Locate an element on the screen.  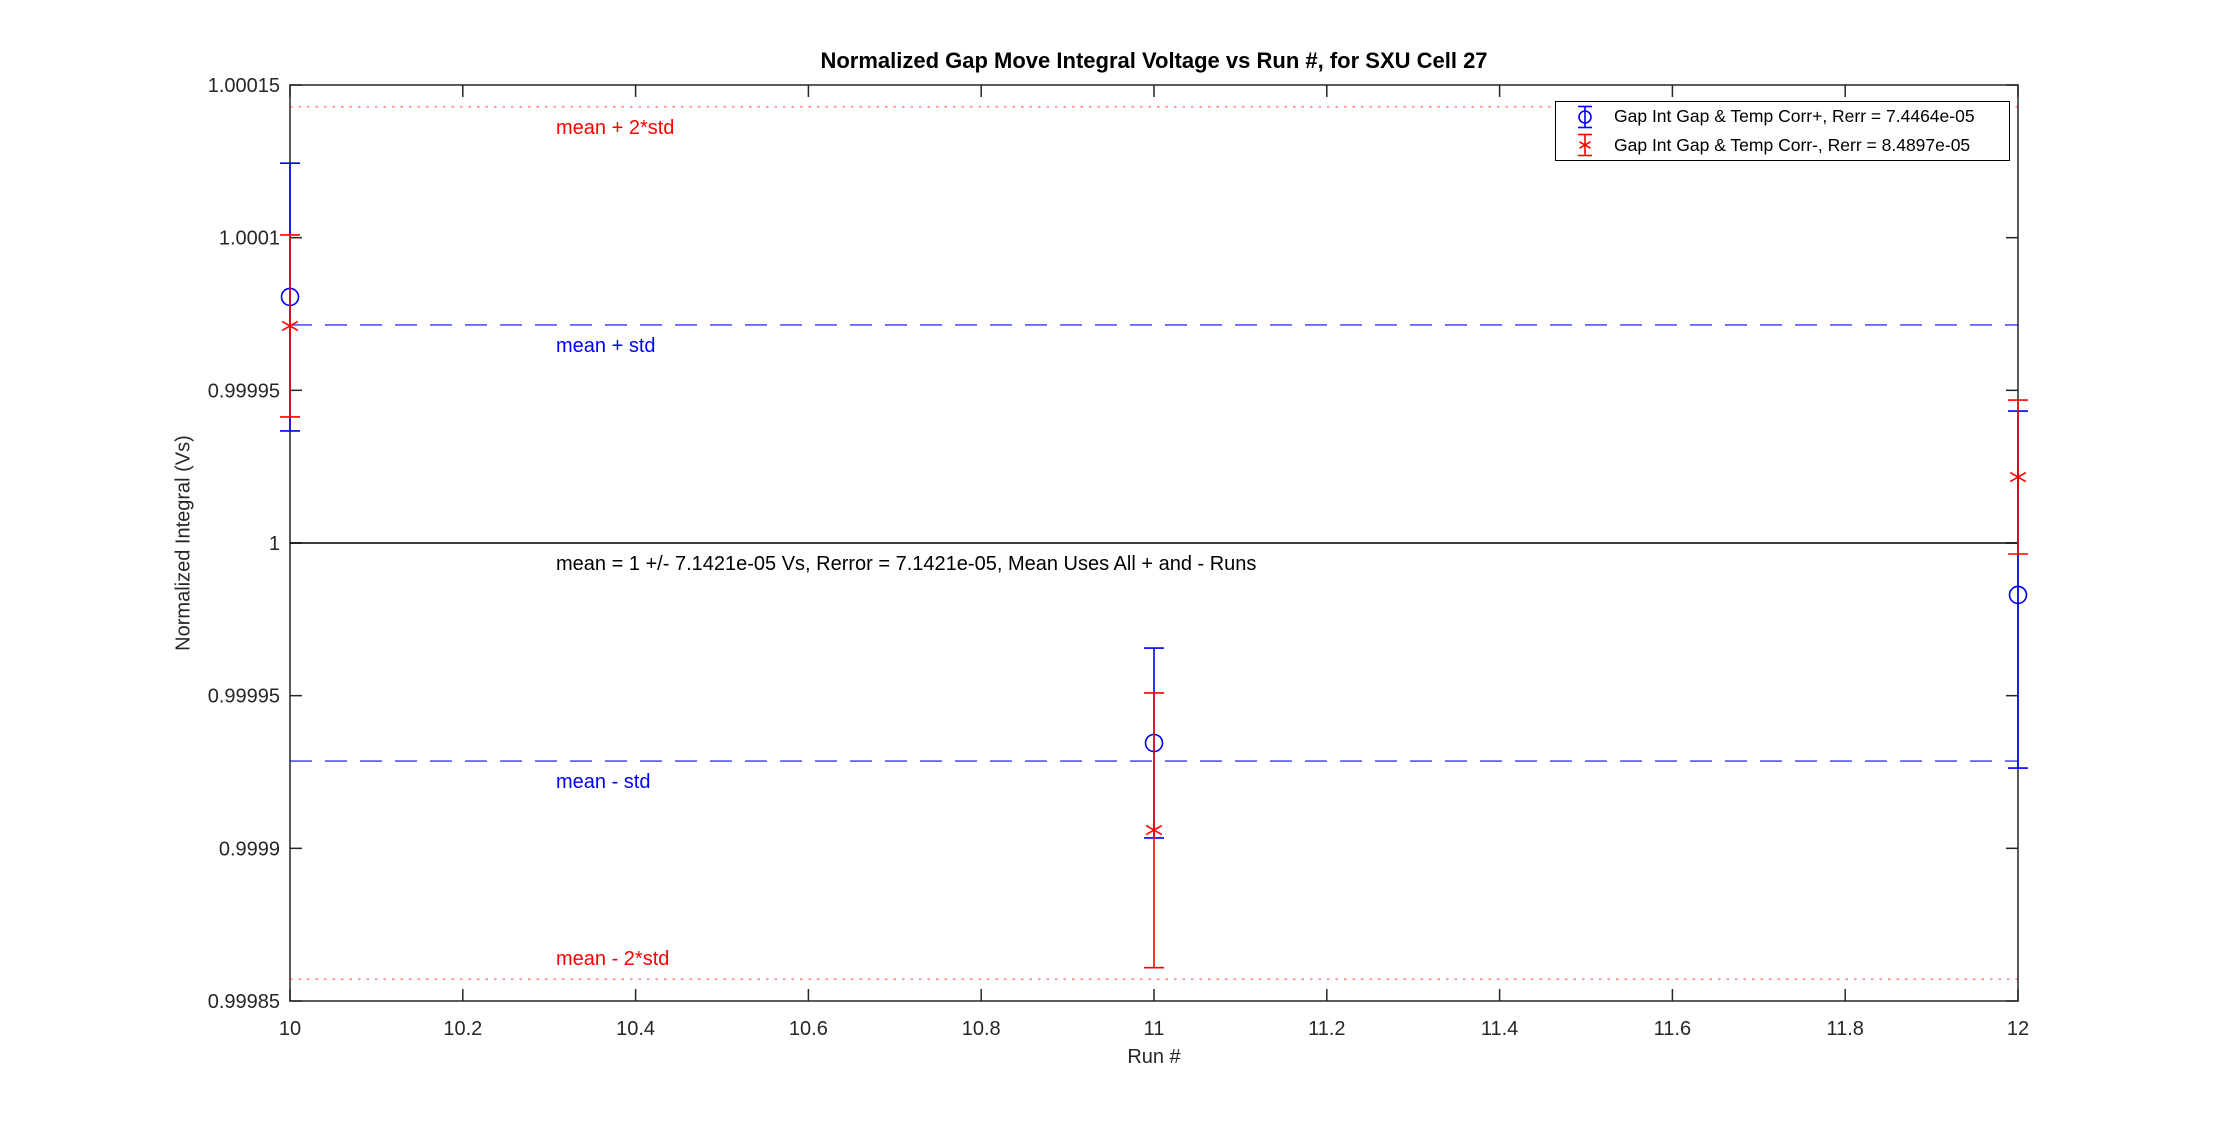
x-tick-label: 10.2 is located at coordinates (462, 1029).